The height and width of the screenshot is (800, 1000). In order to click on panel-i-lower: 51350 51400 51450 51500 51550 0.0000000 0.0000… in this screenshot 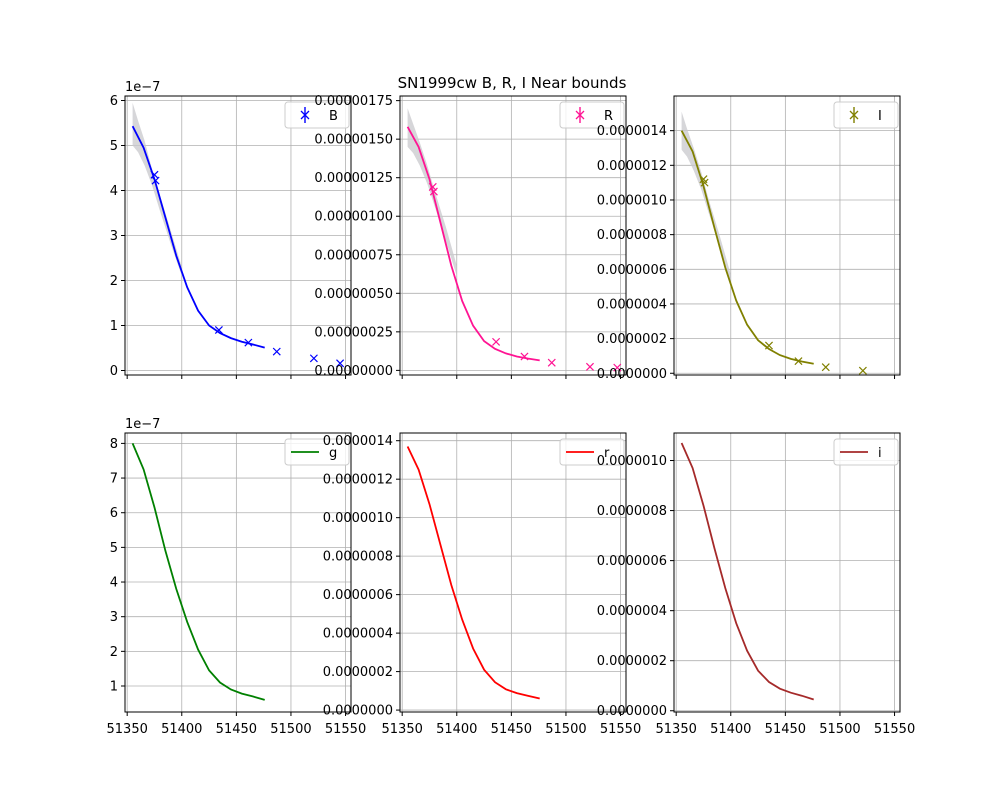, I will do `click(756, 584)`.